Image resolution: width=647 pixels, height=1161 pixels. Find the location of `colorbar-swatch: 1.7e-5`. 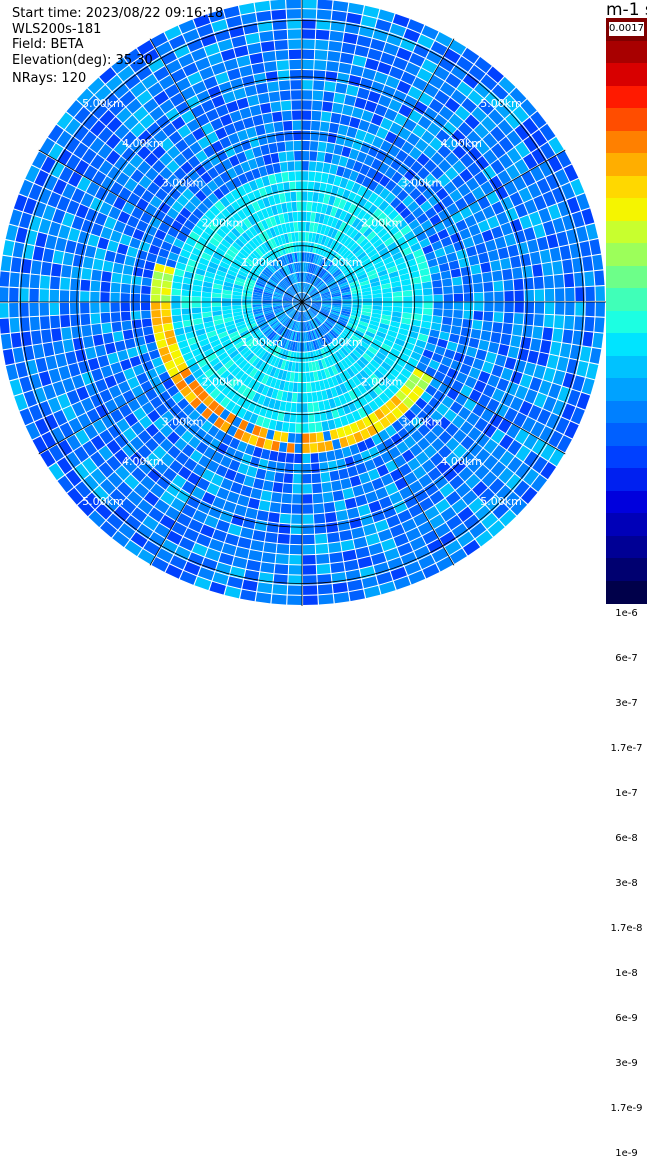

colorbar-swatch: 1.7e-5 is located at coordinates (626, 209).